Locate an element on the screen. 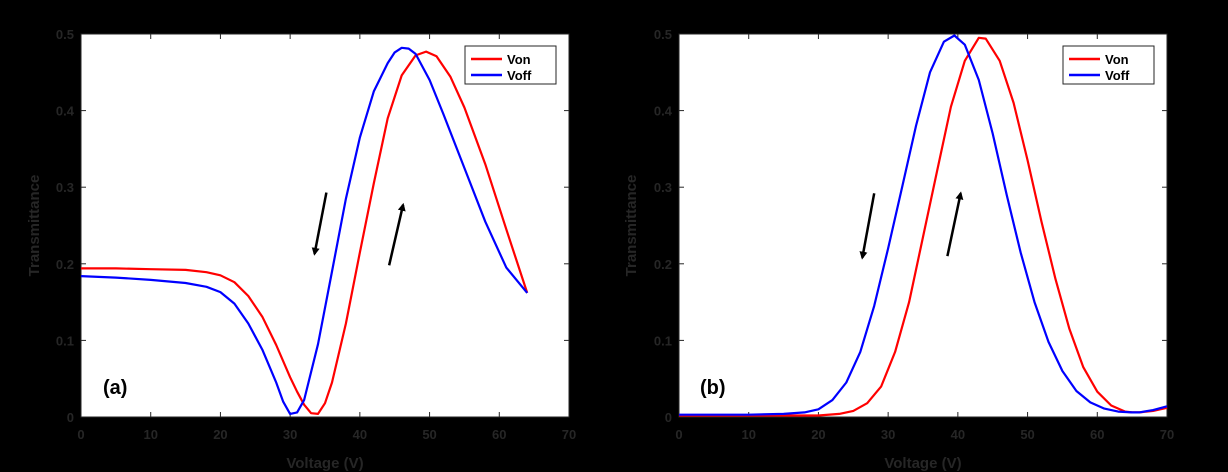  legend-label-voff-a: Voff is located at coordinates (519, 75).